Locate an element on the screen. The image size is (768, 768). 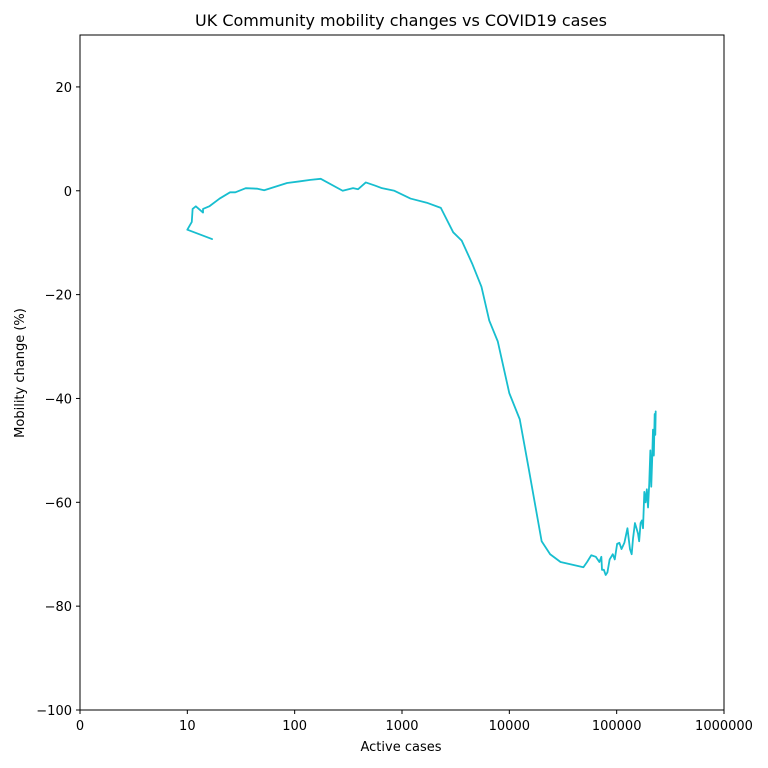
y-tick-label: −80 is located at coordinates (58, 607).